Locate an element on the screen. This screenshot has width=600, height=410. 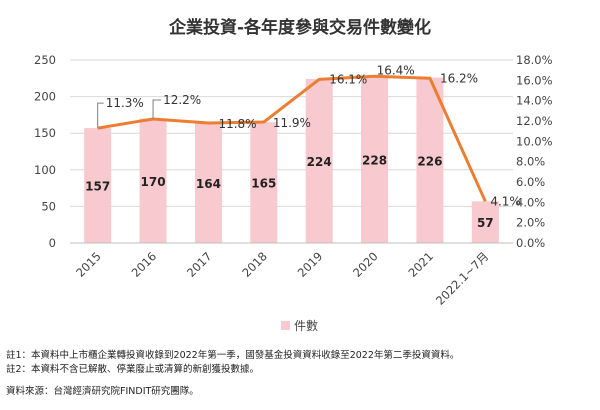
line-value-label: 11.3% is located at coordinates (125, 103).